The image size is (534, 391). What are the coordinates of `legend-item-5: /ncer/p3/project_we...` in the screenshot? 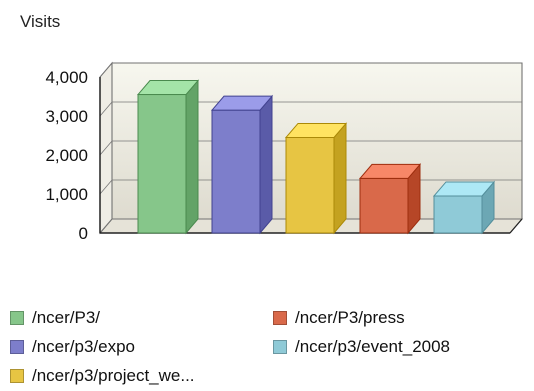 It's located at (102, 376).